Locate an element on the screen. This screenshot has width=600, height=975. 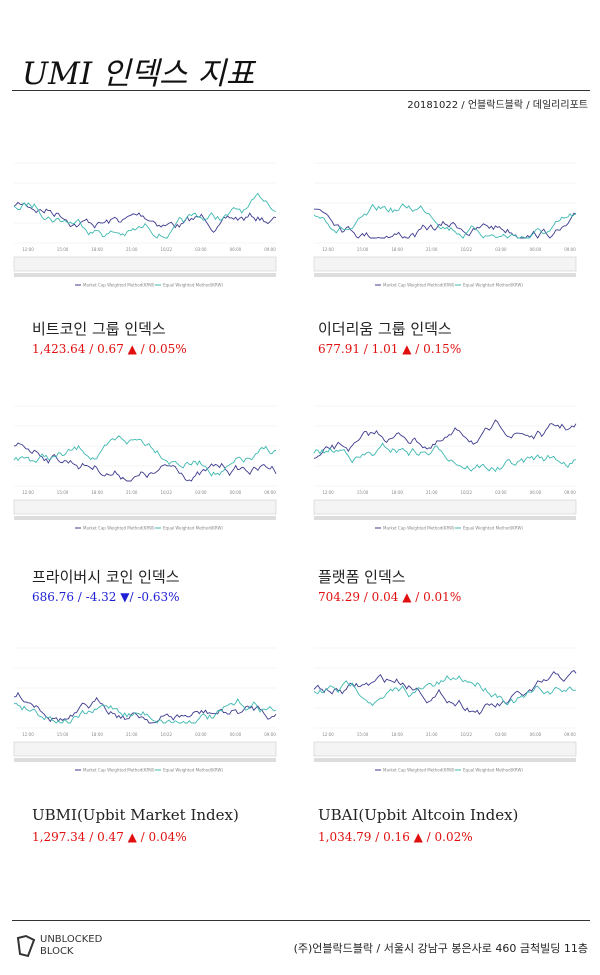
panel-stats: 1,297.34 / 0.47 ▲ / 0.04% is located at coordinates (109, 837).